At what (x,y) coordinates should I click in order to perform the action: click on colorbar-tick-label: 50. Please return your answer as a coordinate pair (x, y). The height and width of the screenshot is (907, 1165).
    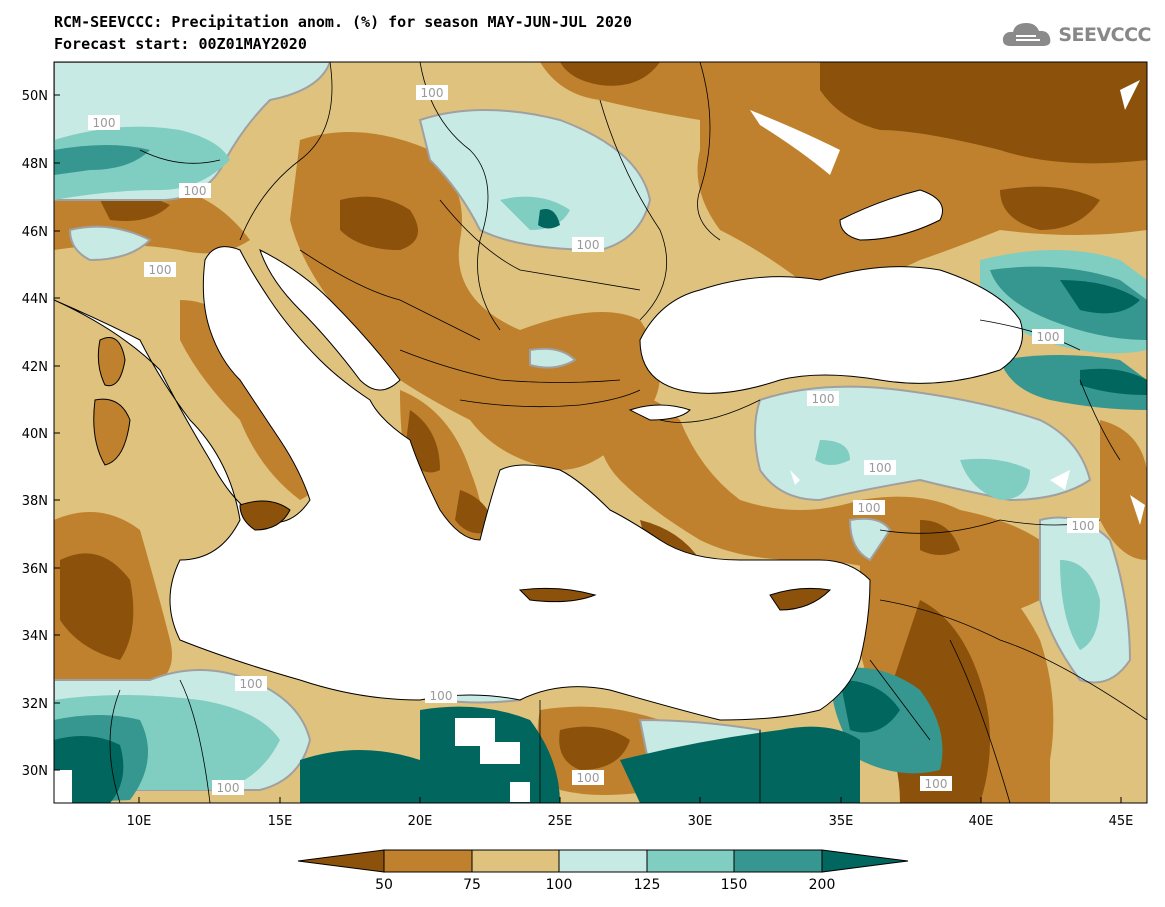
    Looking at the image, I should click on (384, 885).